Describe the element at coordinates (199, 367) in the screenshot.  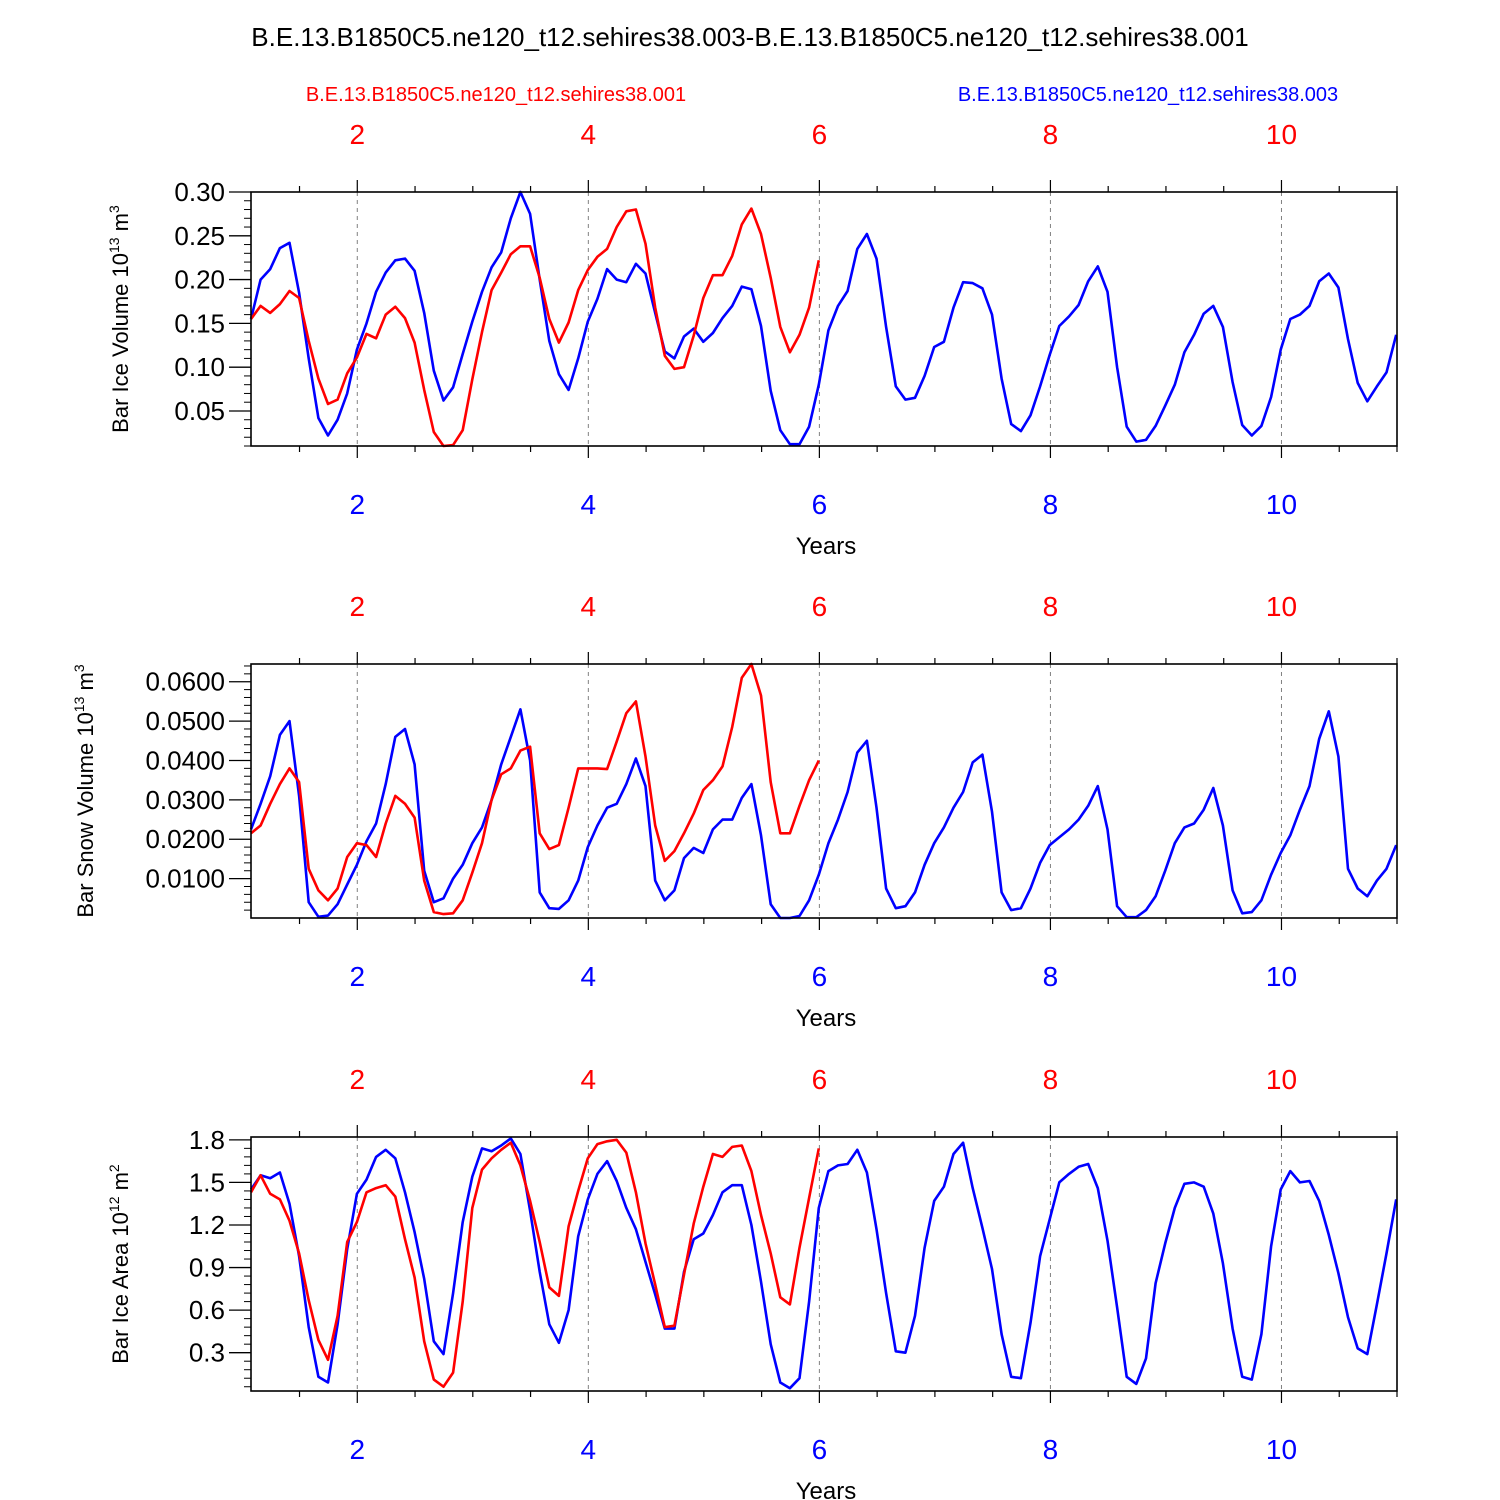
I see `y-tick-label: 0.10` at that location.